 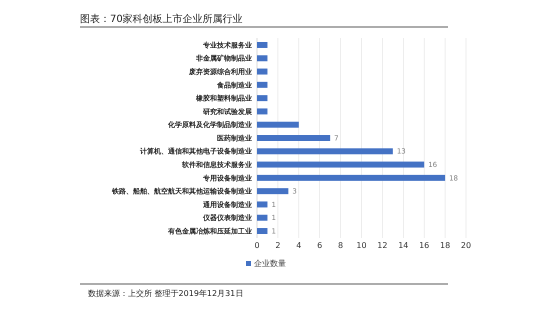 What do you see at coordinates (257, 245) in the screenshot?
I see `x-tick-label: 0` at bounding box center [257, 245].